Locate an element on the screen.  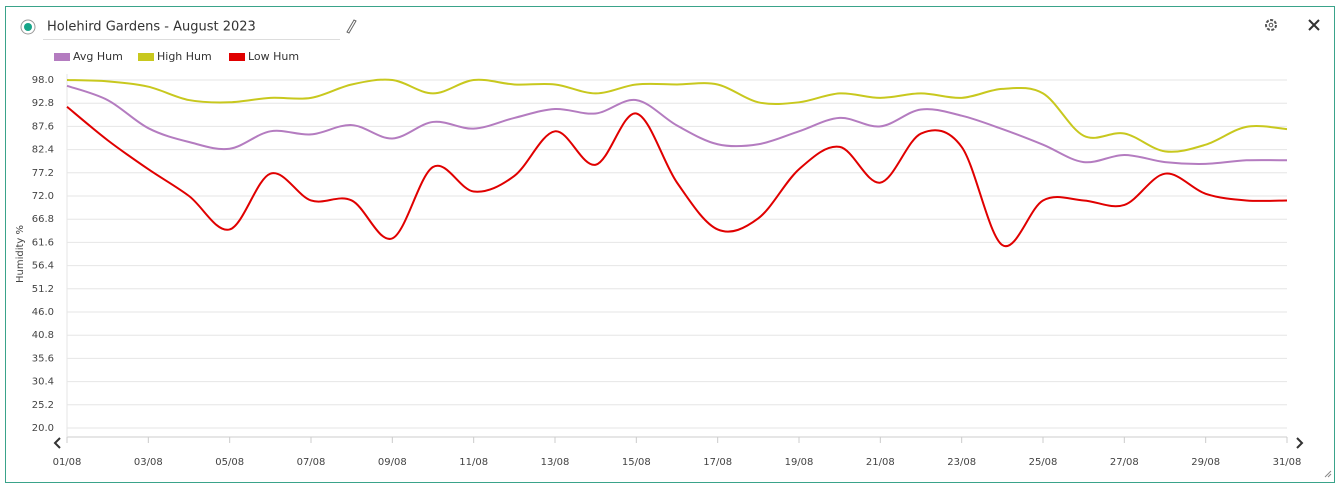
x-tick-label: 25/08 is located at coordinates (1043, 462).